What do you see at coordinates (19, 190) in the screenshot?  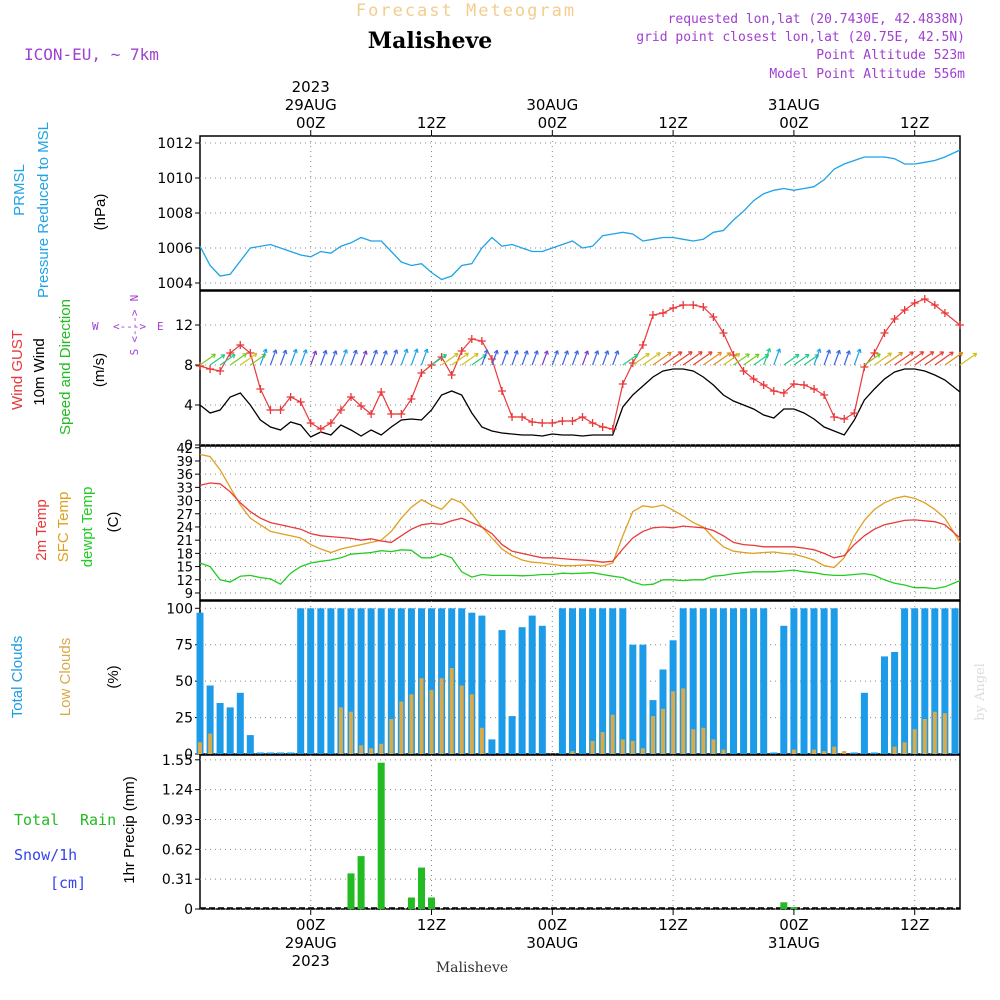 I see `pressure-label-prmsl: PRMSL` at bounding box center [19, 190].